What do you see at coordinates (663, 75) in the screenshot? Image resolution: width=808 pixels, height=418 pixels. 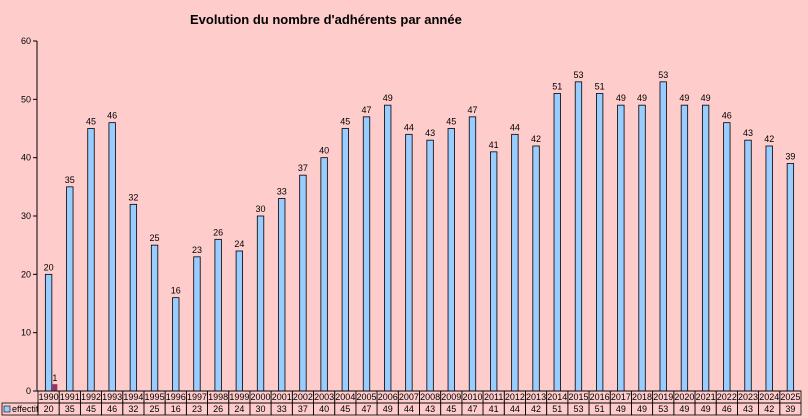 I see `data-label-2019: 53` at bounding box center [663, 75].